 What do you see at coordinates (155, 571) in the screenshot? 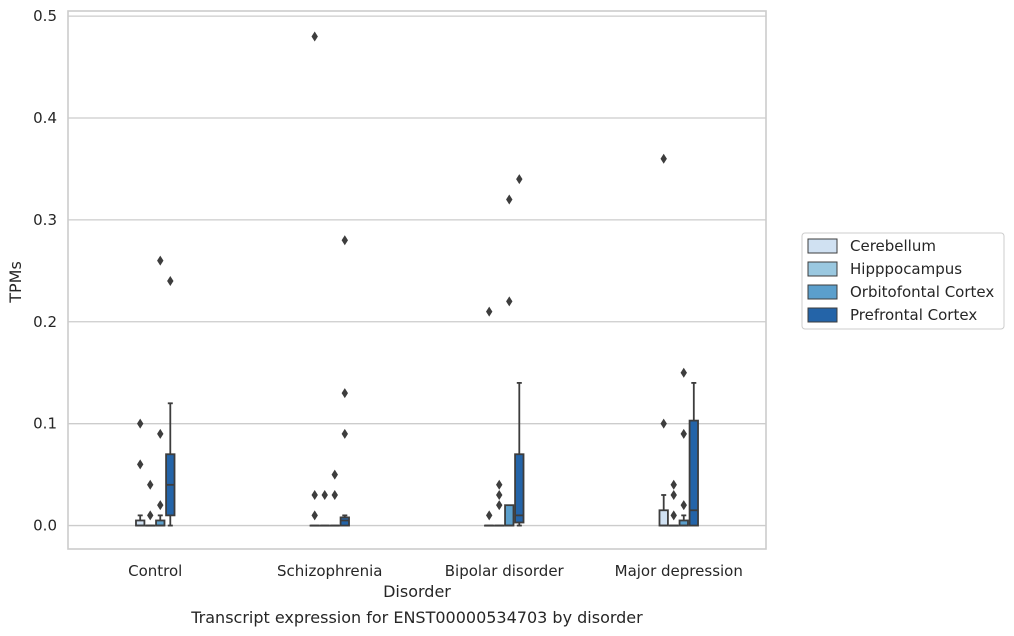
I see `x-tick-label: Control` at bounding box center [155, 571].